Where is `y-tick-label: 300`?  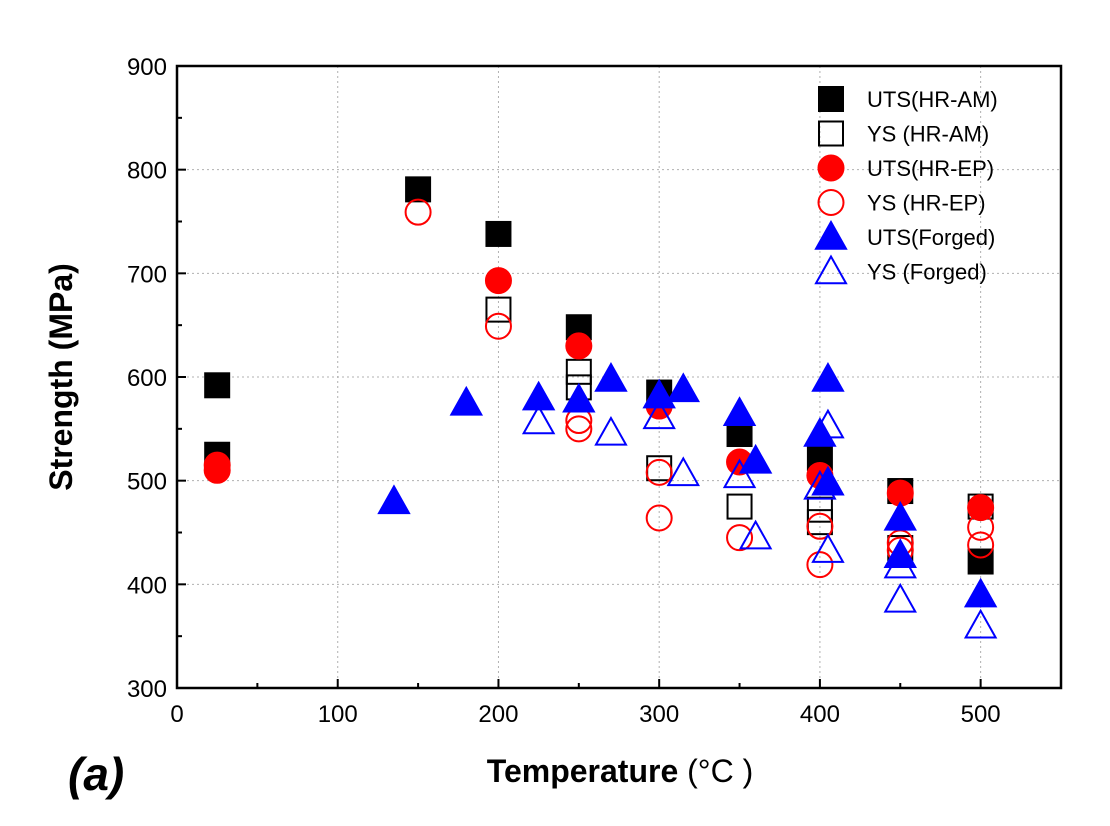 y-tick-label: 300 is located at coordinates (147, 689).